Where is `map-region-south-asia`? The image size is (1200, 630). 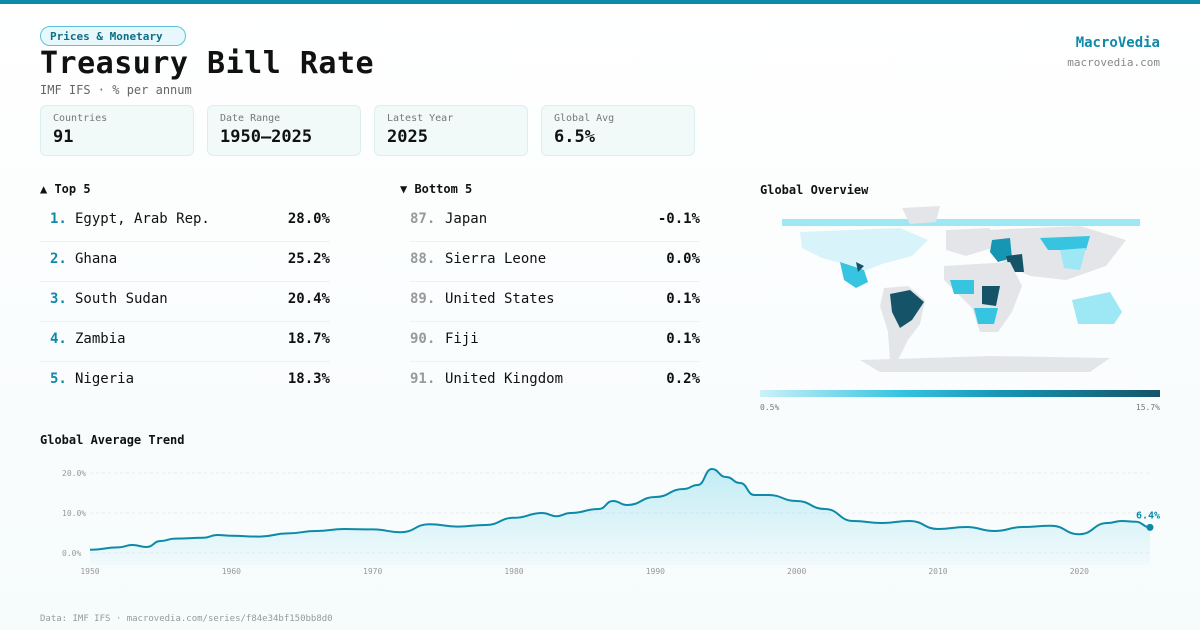 map-region-south-asia is located at coordinates (1073, 259).